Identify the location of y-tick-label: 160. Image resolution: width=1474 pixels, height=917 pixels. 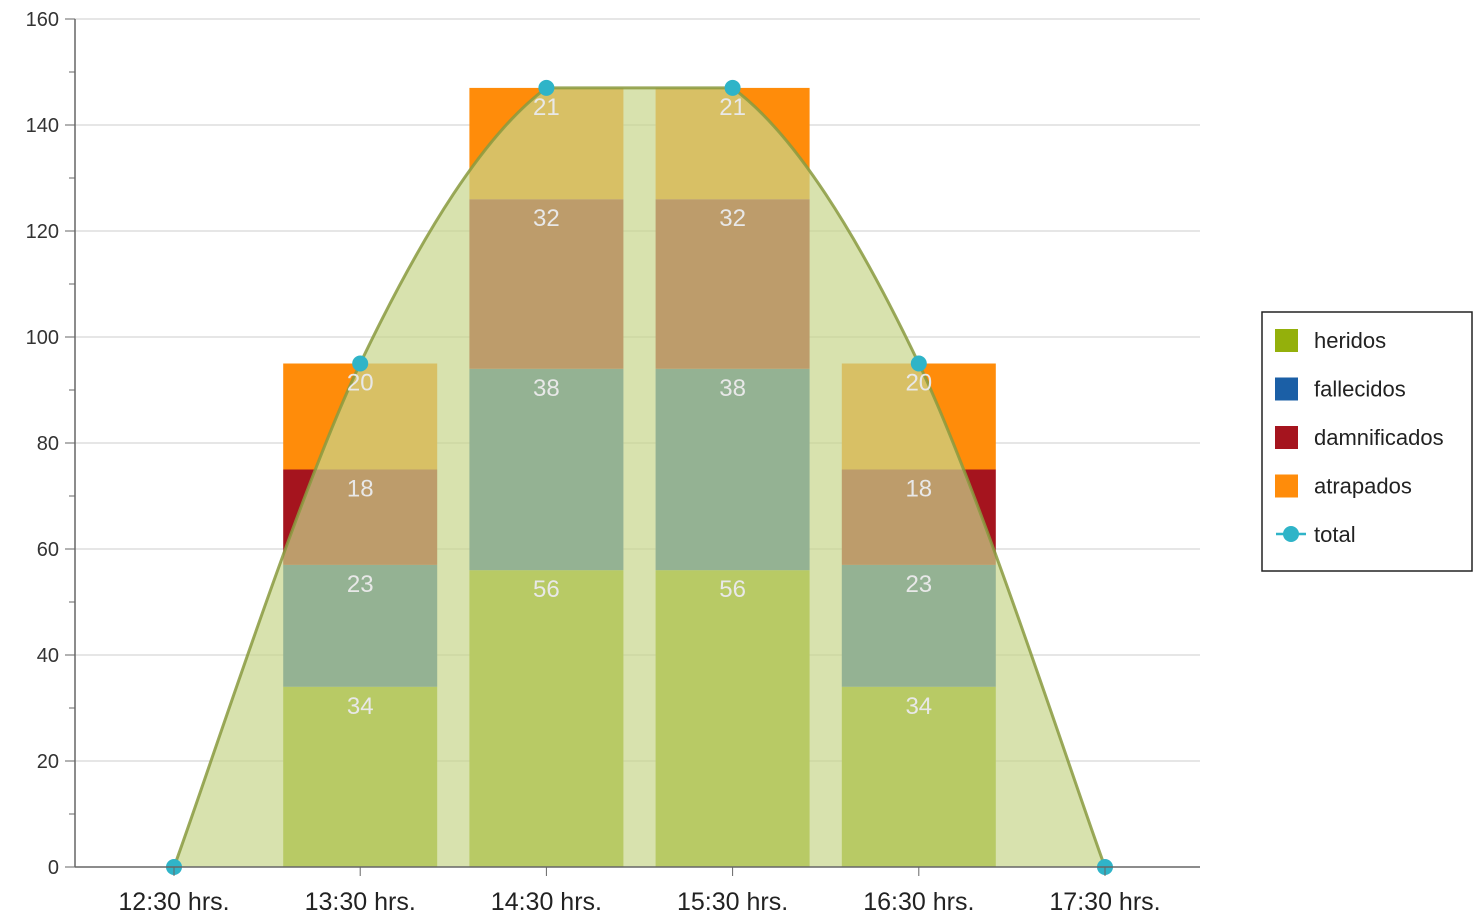
(42, 20).